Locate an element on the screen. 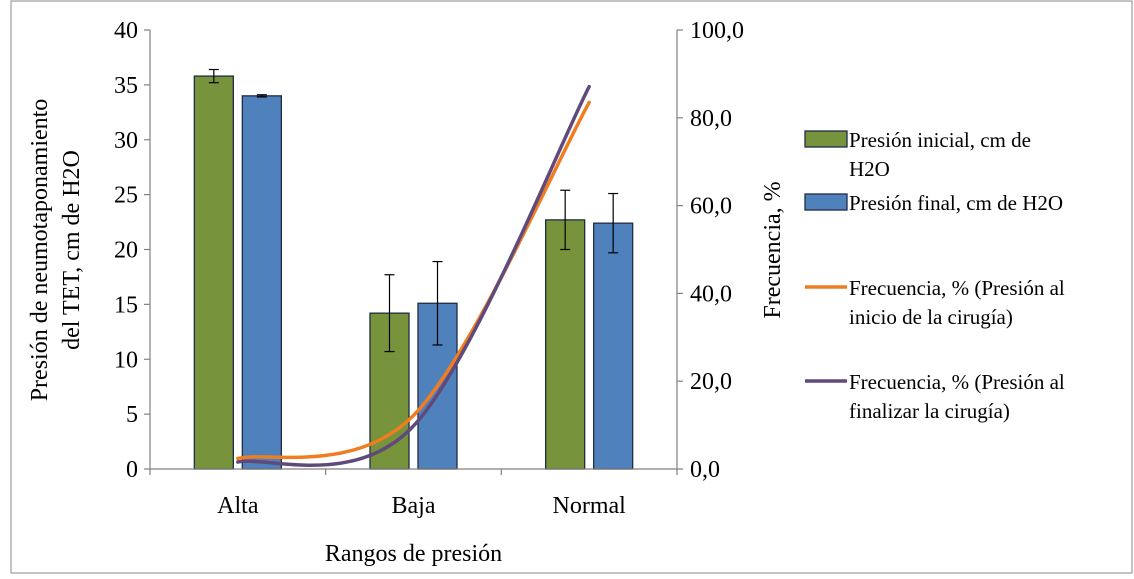  y-tick-label-left: 40 is located at coordinates (126, 31).